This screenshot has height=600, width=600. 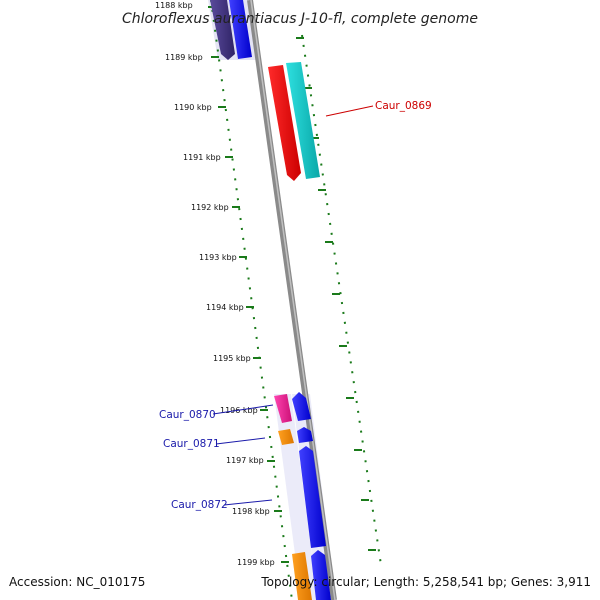 What do you see at coordinates (403, 106) in the screenshot?
I see `gene-label-caur-0869: Caur_0869` at bounding box center [403, 106].